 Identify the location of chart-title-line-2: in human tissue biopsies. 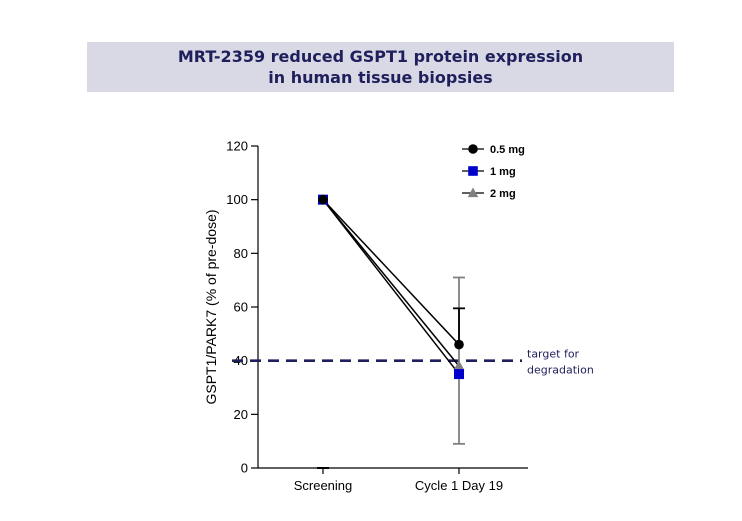
(380, 77).